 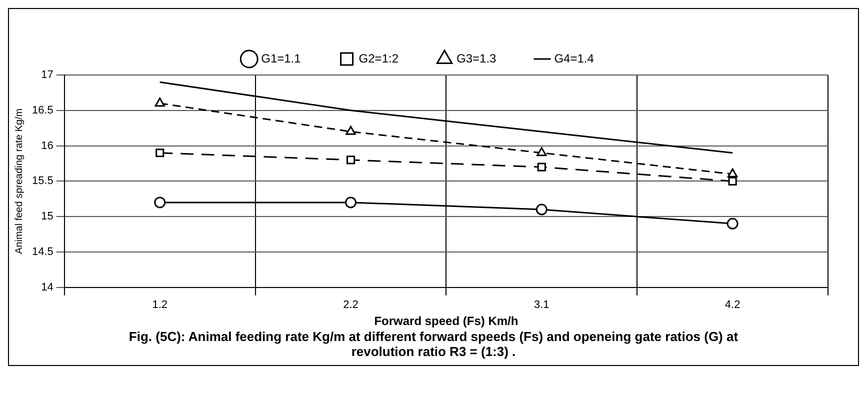 I want to click on legend-label: G4=1.4, so click(x=574, y=58).